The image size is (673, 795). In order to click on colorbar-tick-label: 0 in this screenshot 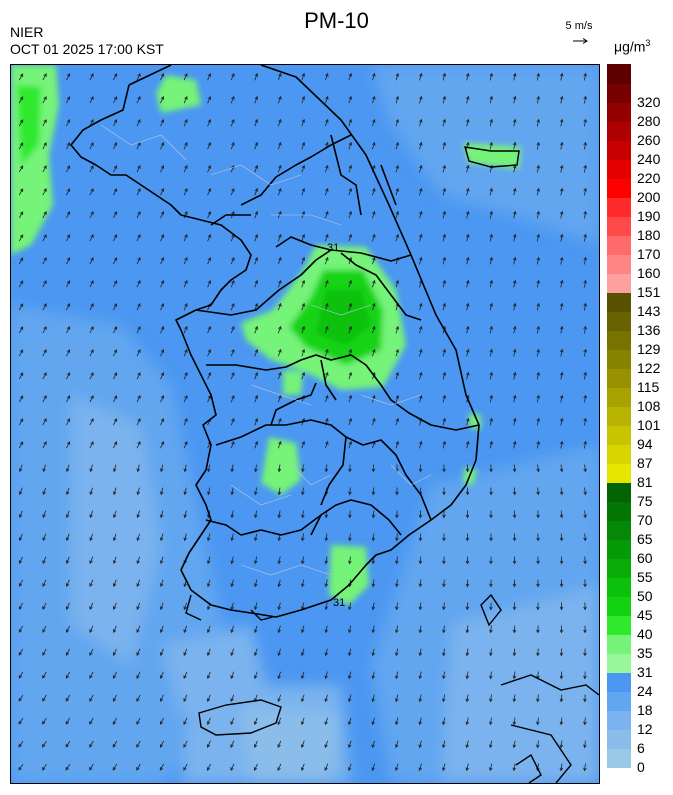, I will do `click(641, 767)`.